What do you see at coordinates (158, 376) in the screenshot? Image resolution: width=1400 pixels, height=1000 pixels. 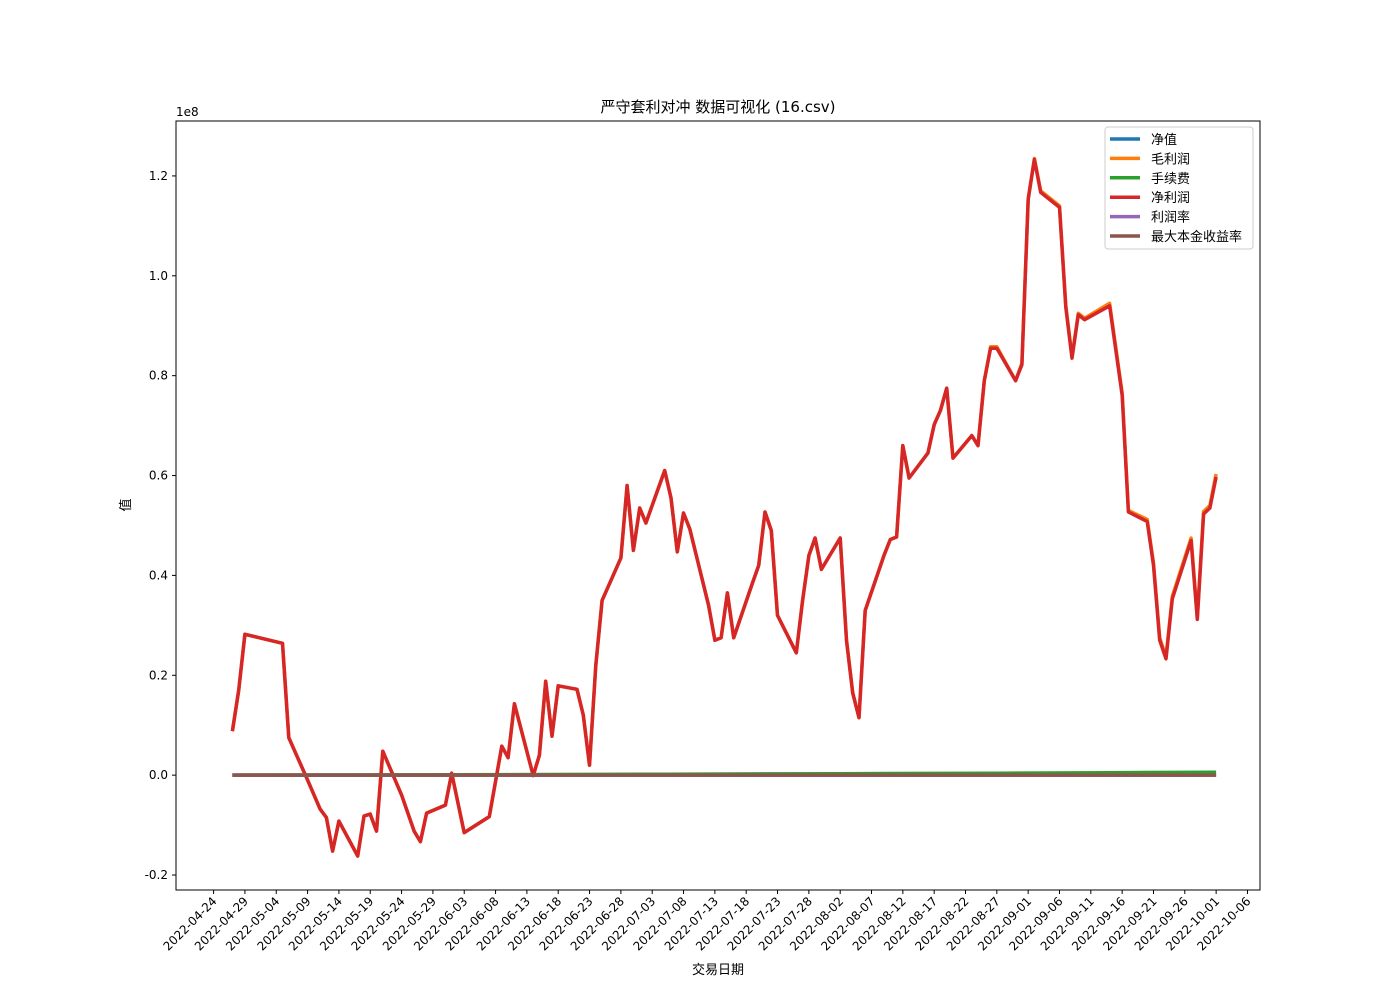 I see `y-tick-label: 0.8` at bounding box center [158, 376].